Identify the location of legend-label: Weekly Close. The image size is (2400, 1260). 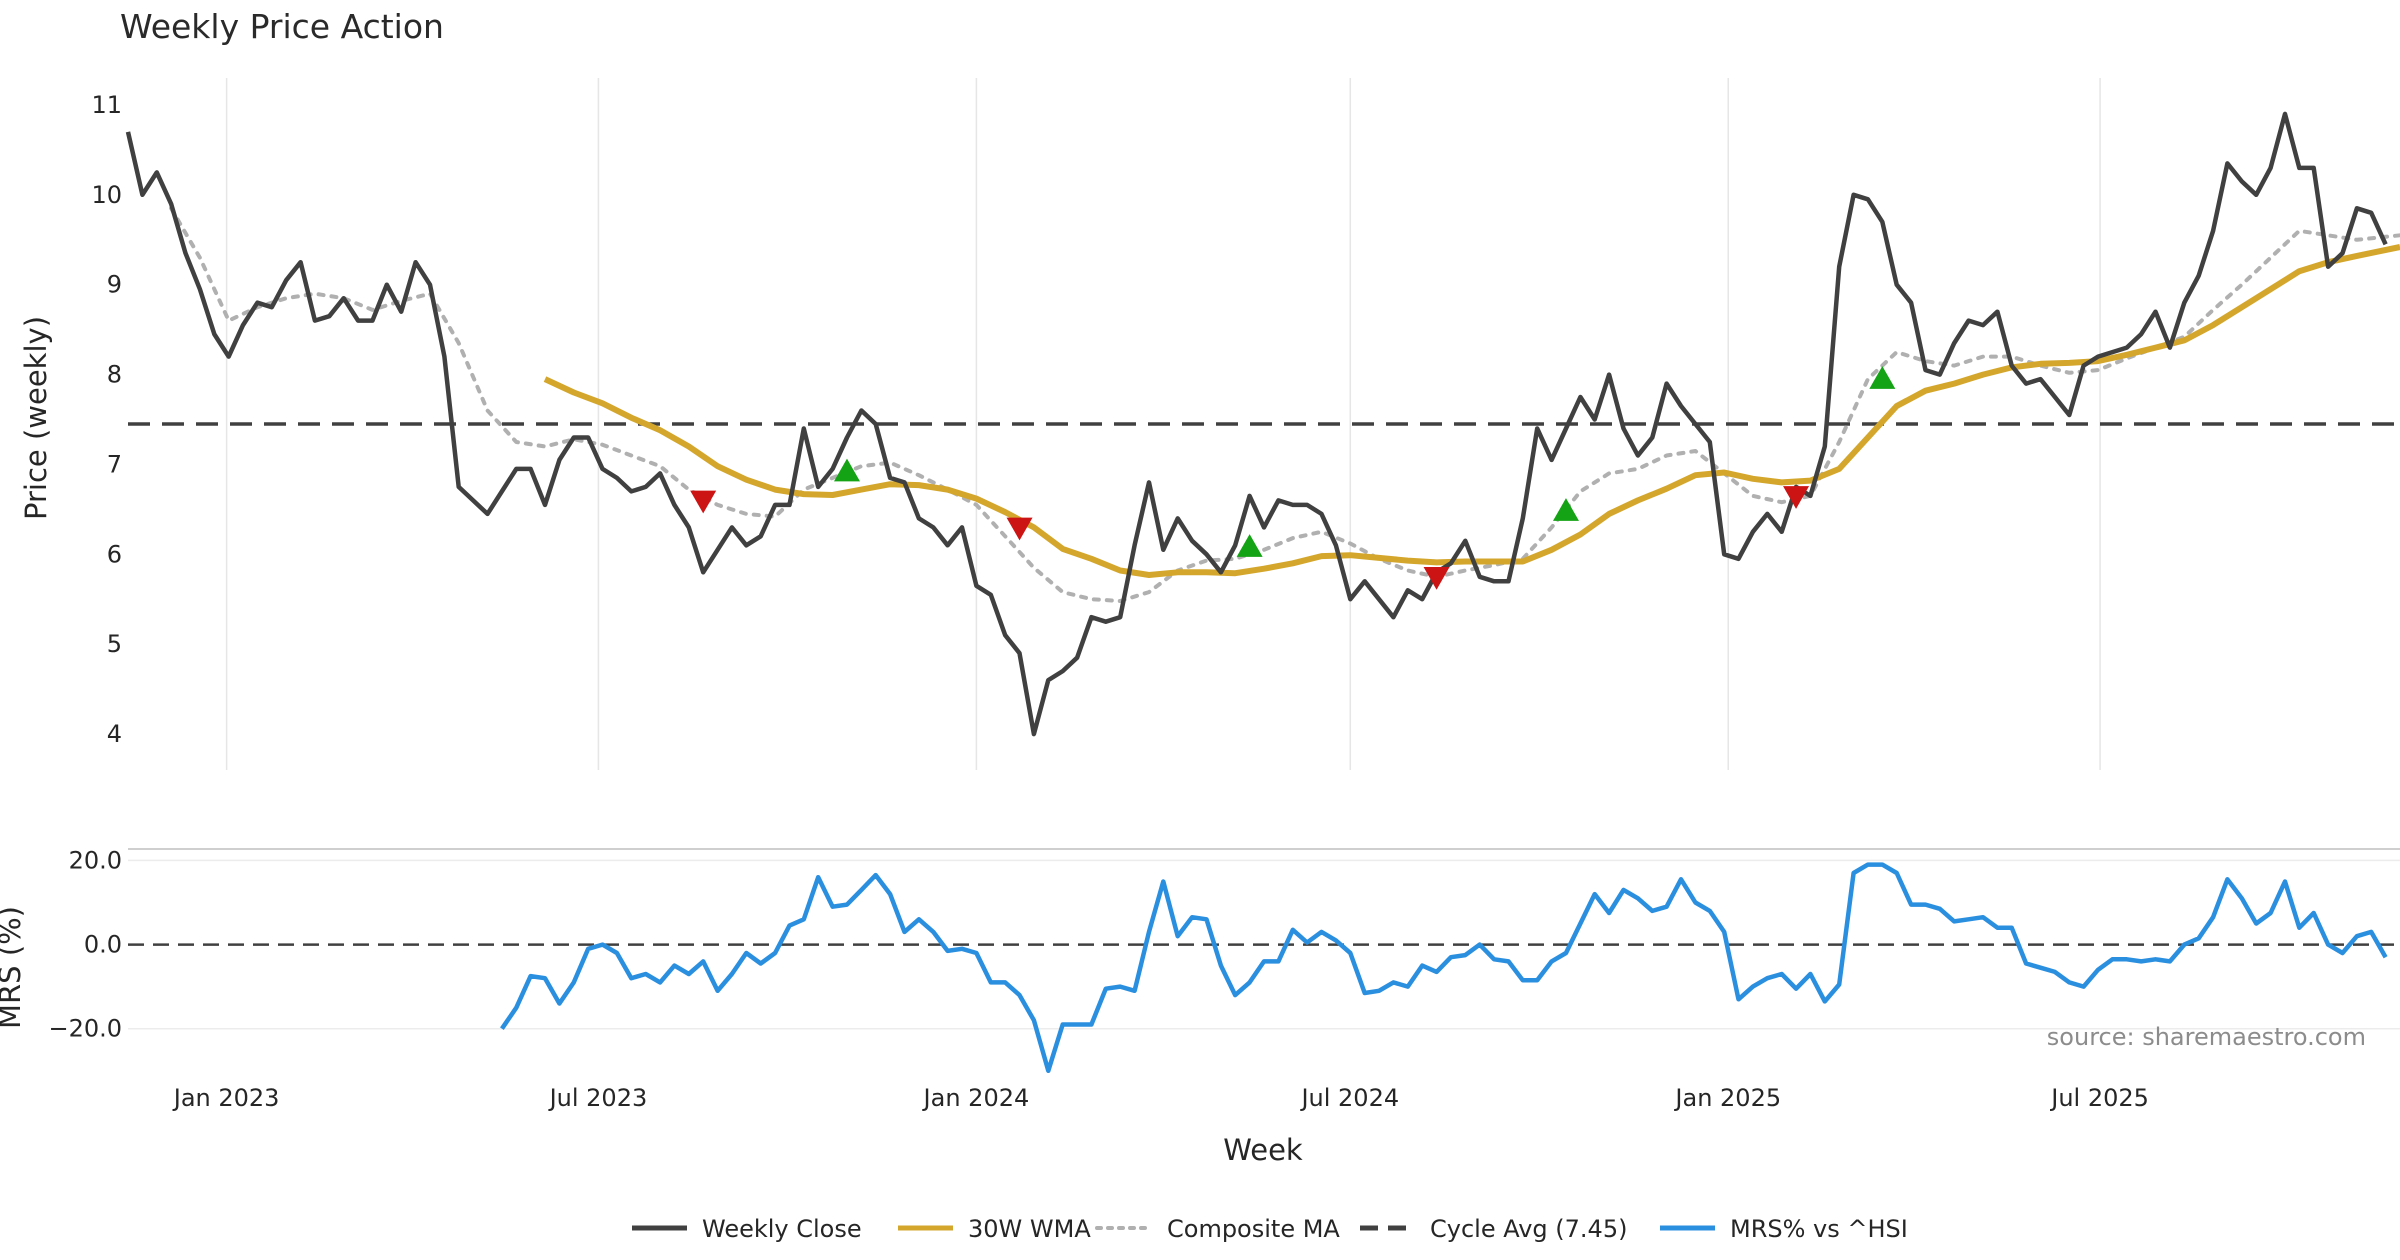
(782, 1229).